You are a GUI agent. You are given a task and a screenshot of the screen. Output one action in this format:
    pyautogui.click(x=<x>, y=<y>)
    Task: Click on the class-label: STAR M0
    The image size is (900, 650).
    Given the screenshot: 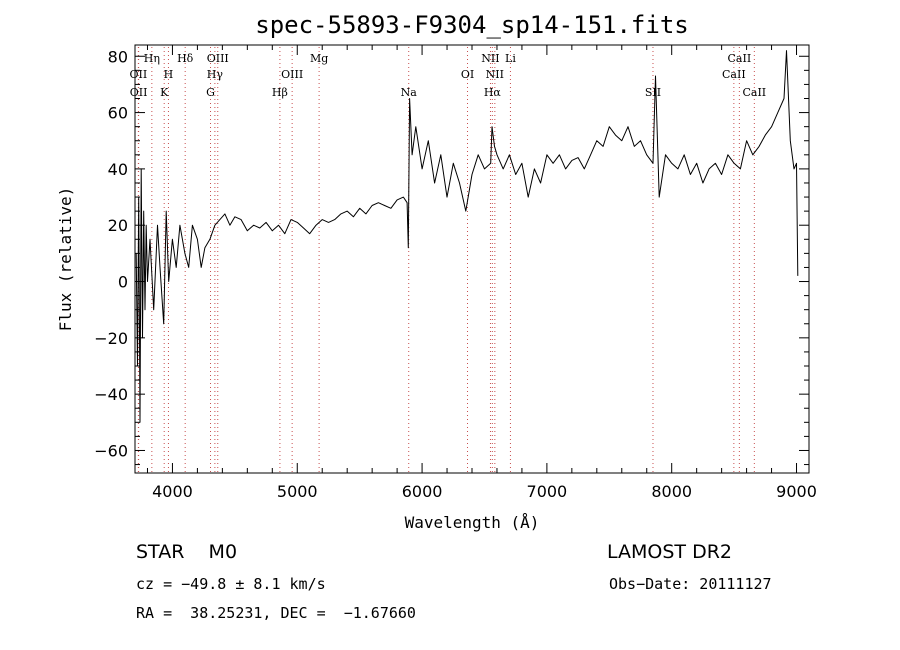 What is the action you would take?
    pyautogui.click(x=187, y=552)
    